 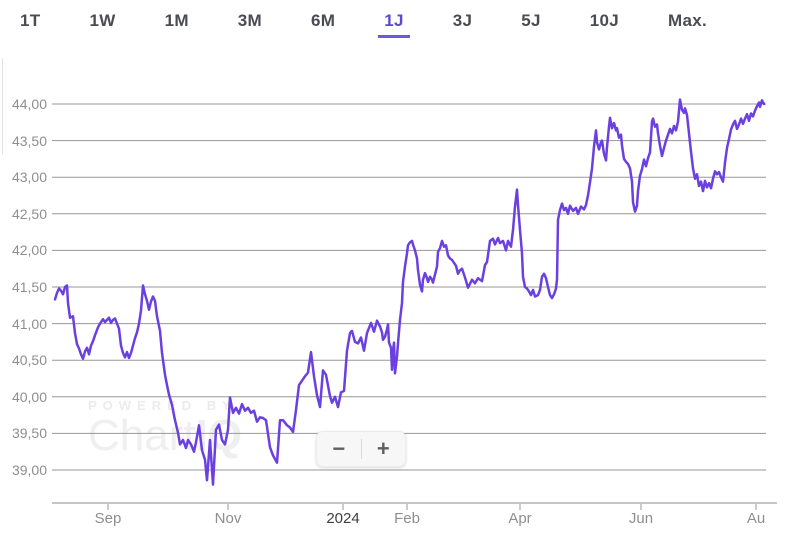 What do you see at coordinates (29, 396) in the screenshot?
I see `y-axis-label: 40,00` at bounding box center [29, 396].